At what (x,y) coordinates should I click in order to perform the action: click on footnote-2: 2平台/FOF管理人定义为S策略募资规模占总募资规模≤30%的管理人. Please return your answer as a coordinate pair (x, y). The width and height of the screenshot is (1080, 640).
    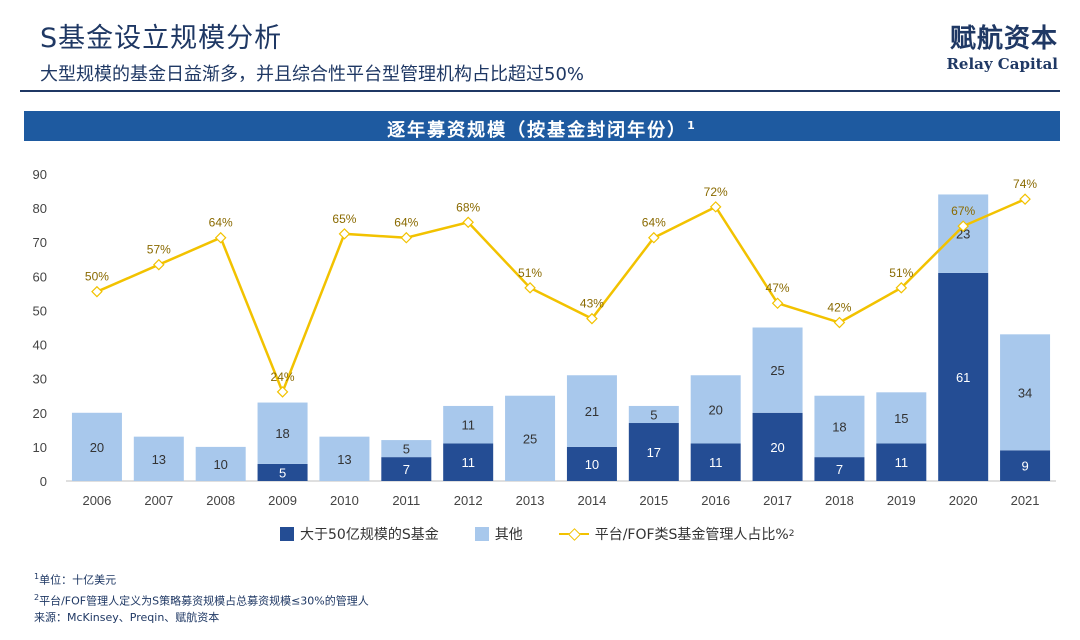
    Looking at the image, I should click on (201, 599).